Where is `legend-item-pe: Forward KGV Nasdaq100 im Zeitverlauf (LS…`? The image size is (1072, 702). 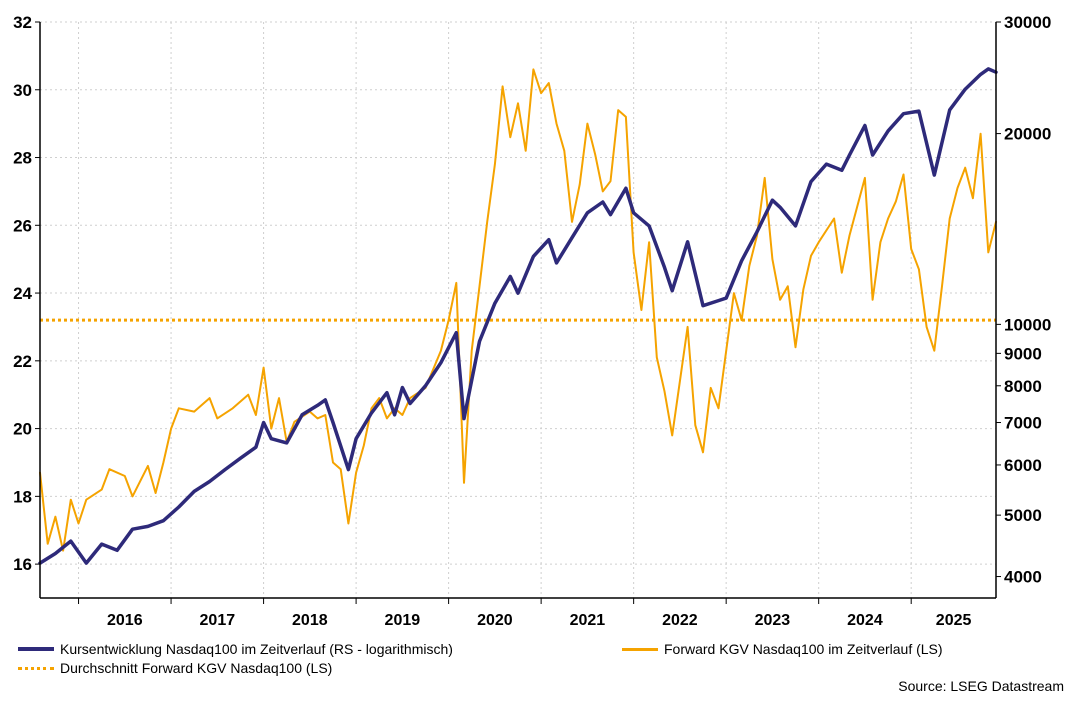
legend-item-pe: Forward KGV Nasdaq100 im Zeitverlauf (LS… is located at coordinates (782, 649).